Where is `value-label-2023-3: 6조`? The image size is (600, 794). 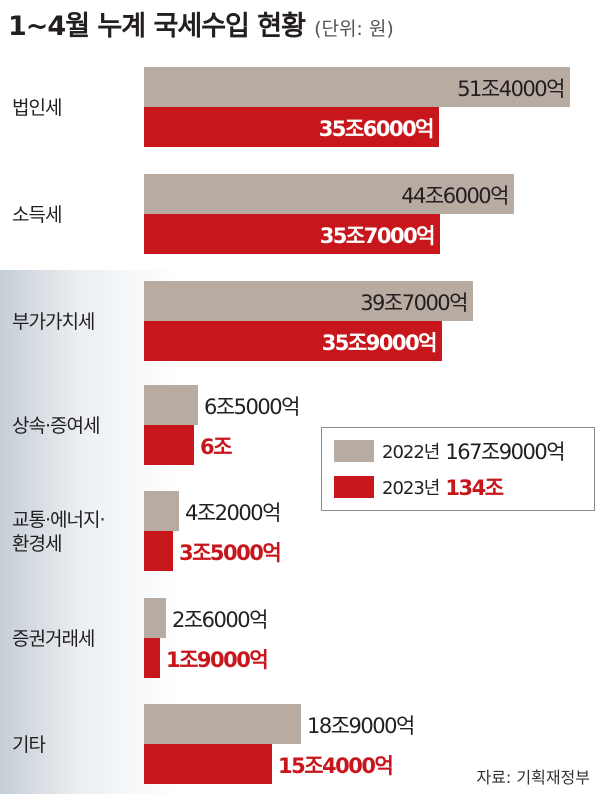 value-label-2023-3: 6조 is located at coordinates (216, 447).